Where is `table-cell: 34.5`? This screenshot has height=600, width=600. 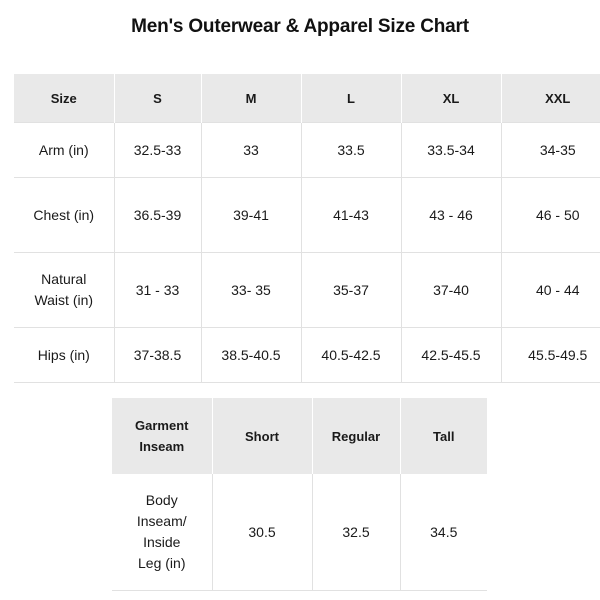
table-cell: 34.5 is located at coordinates (443, 532).